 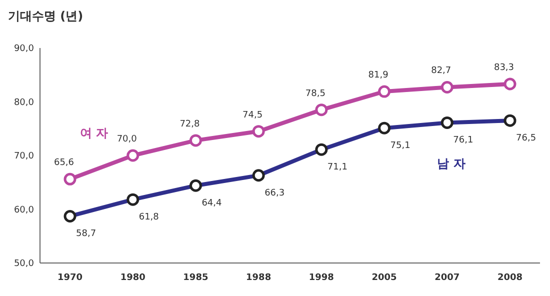 What do you see at coordinates (64, 163) in the screenshot?
I see `data-label: 65,6` at bounding box center [64, 163].